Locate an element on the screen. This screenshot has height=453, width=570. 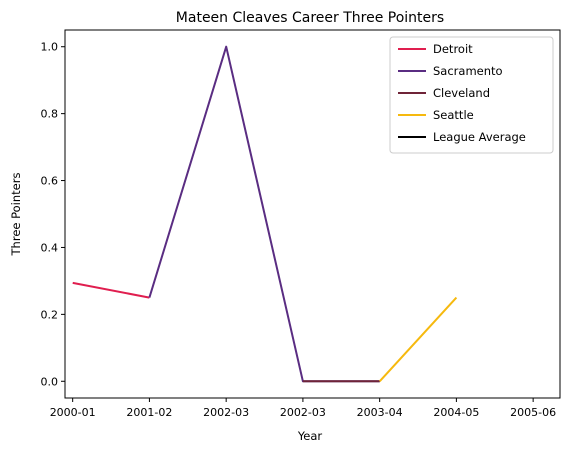
x-tick-label: 2001-02 is located at coordinates (149, 412).